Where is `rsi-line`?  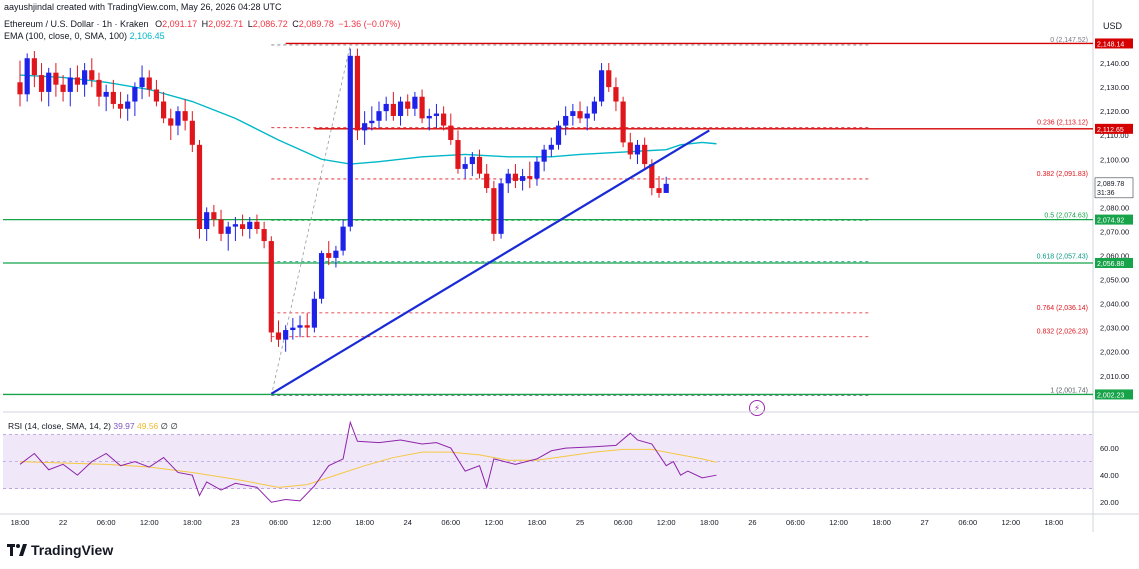
rsi-line is located at coordinates (368, 461).